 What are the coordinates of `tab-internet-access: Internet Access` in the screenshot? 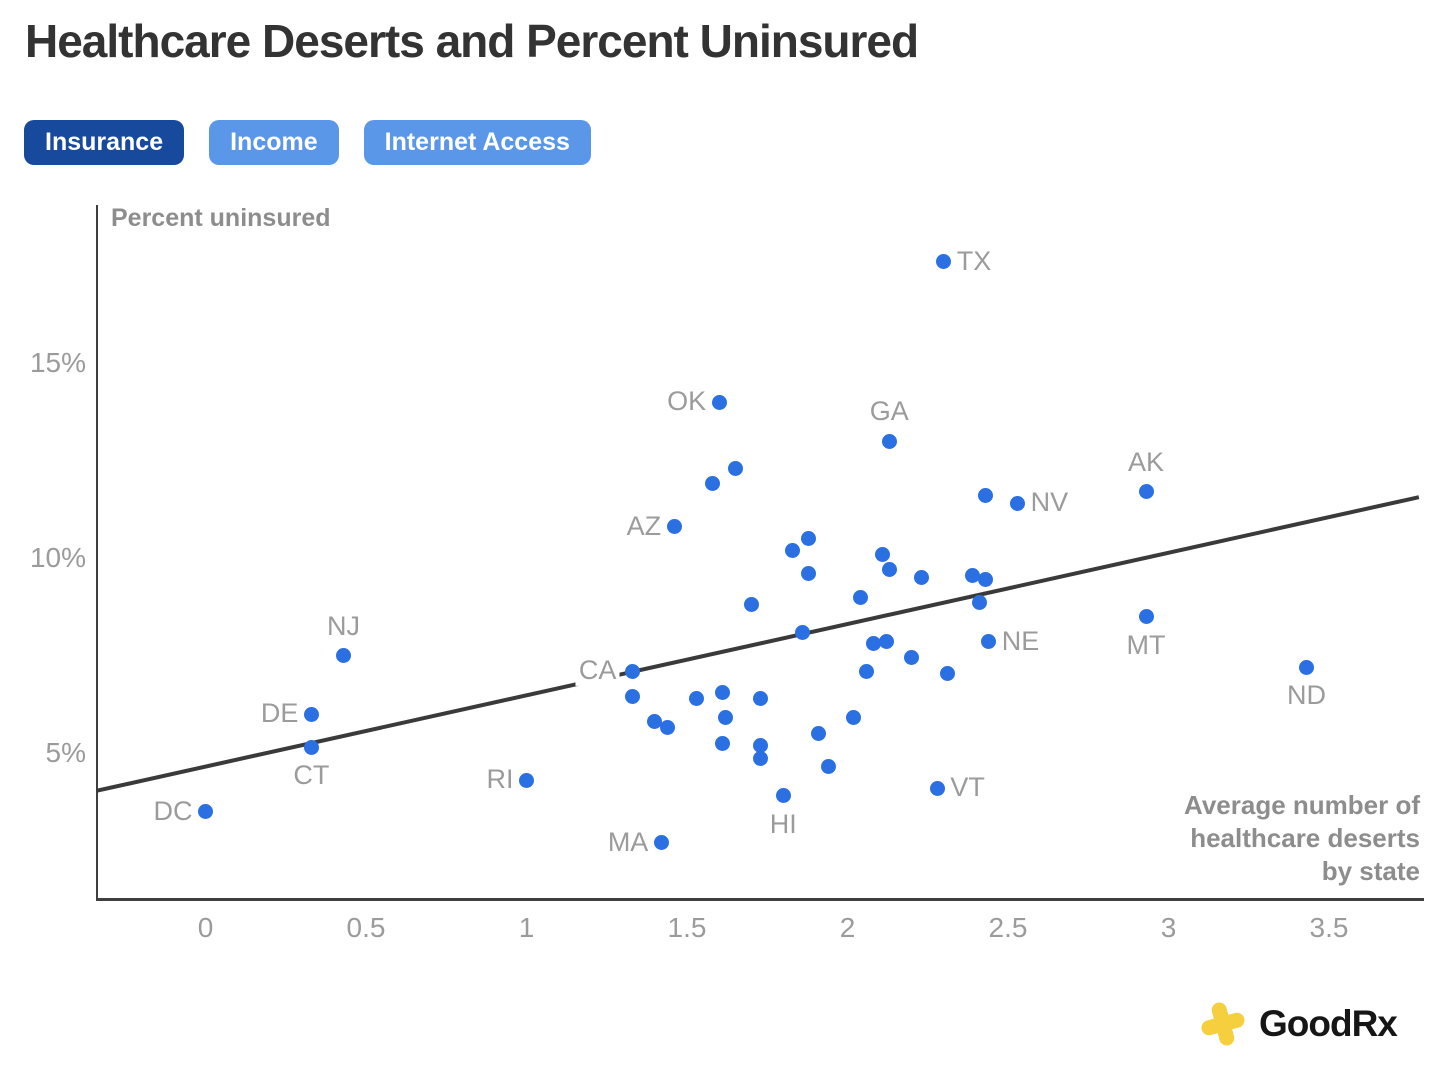 It's located at (477, 142).